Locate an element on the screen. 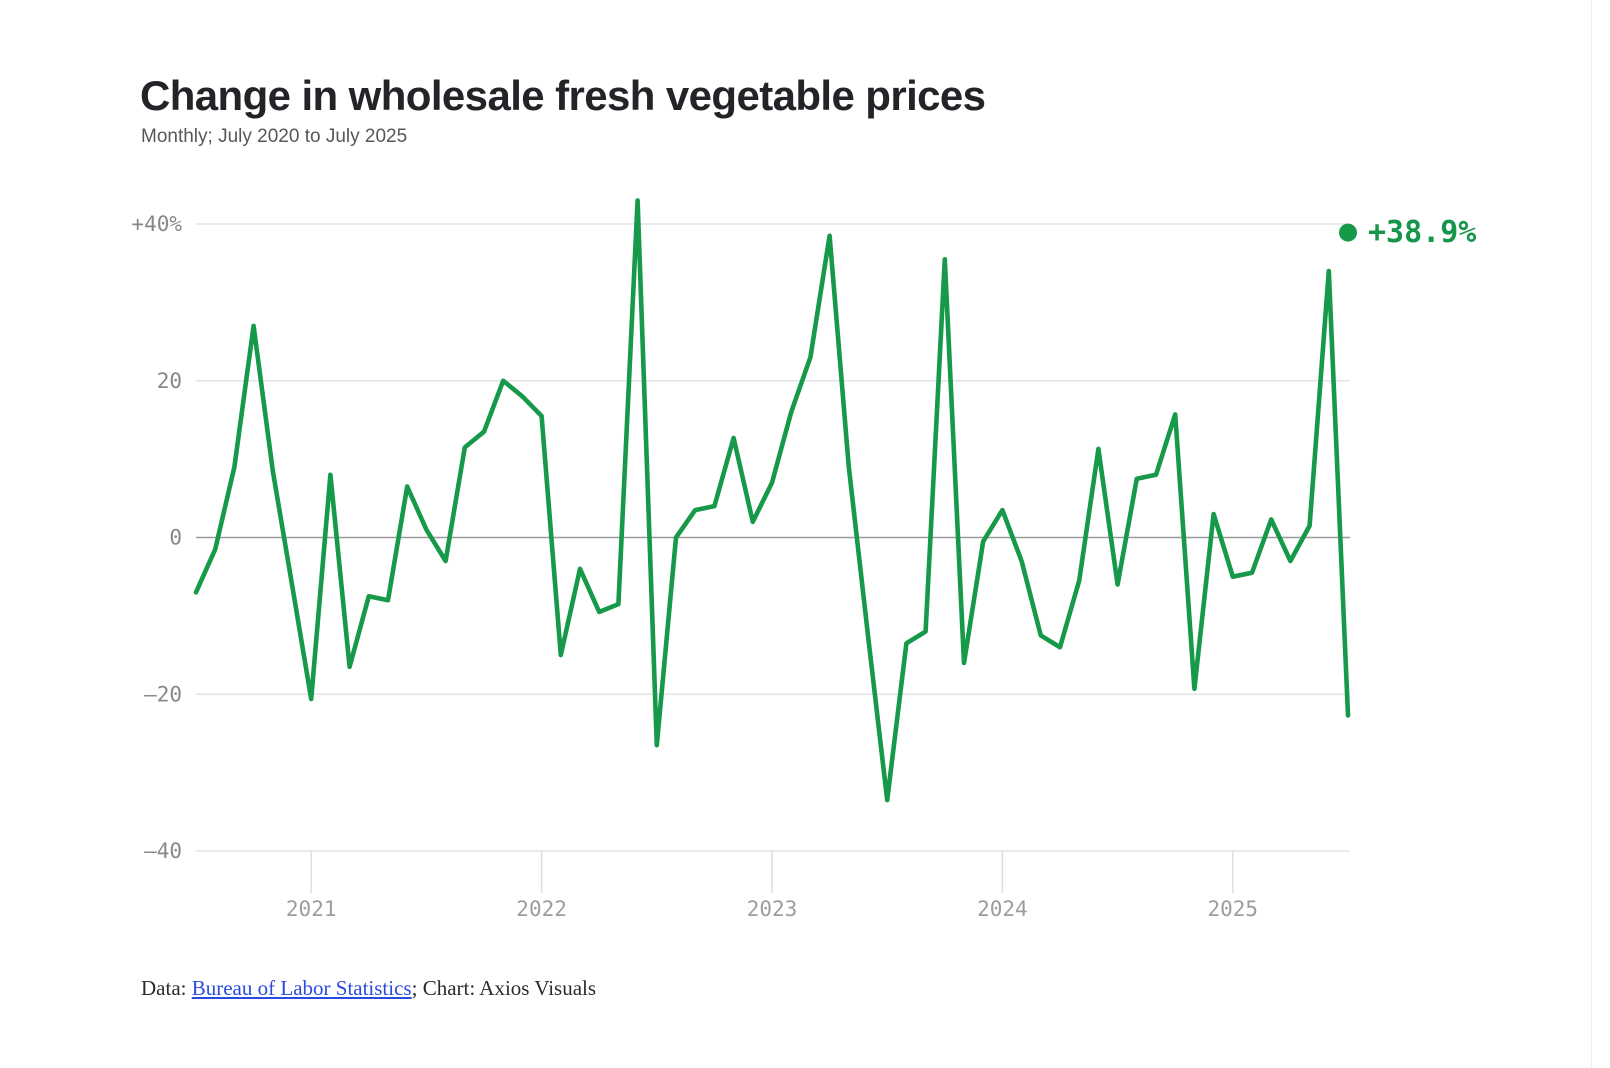 The height and width of the screenshot is (1068, 1610). last-point-marker is located at coordinates (1348, 232).